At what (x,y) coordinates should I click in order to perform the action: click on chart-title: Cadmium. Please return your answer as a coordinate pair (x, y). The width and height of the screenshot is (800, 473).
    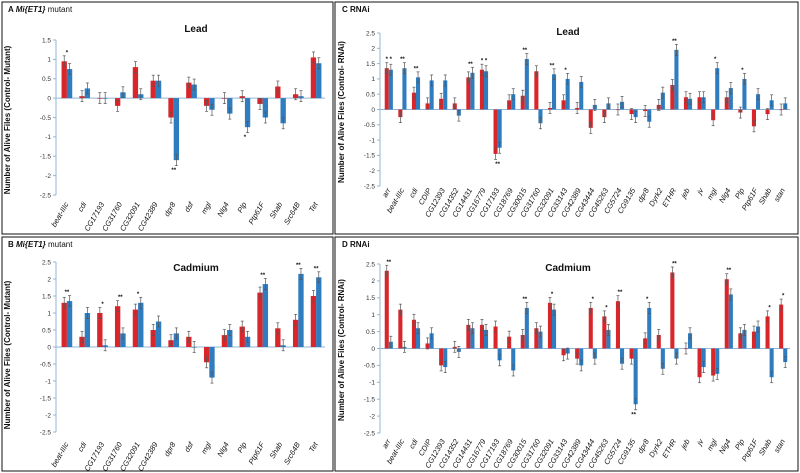
    Looking at the image, I should click on (568, 268).